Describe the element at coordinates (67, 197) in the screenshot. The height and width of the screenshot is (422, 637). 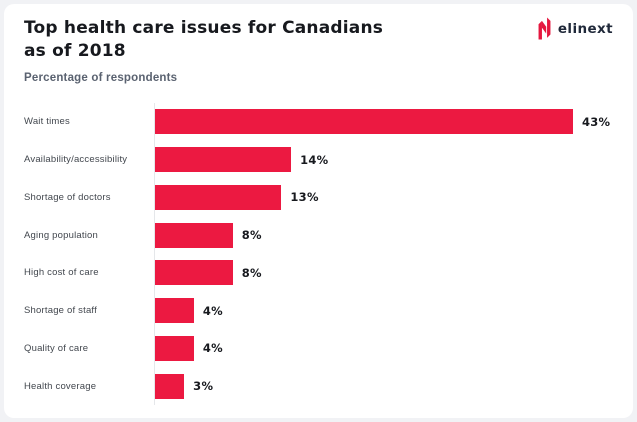
I see `bar-category-label: Shortage of doctors` at that location.